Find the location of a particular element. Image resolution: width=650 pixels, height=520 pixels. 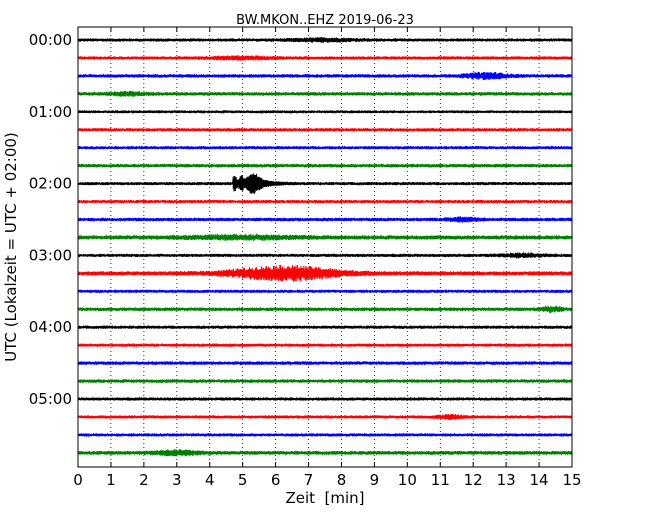

x-tick-label: 1 is located at coordinates (111, 480).